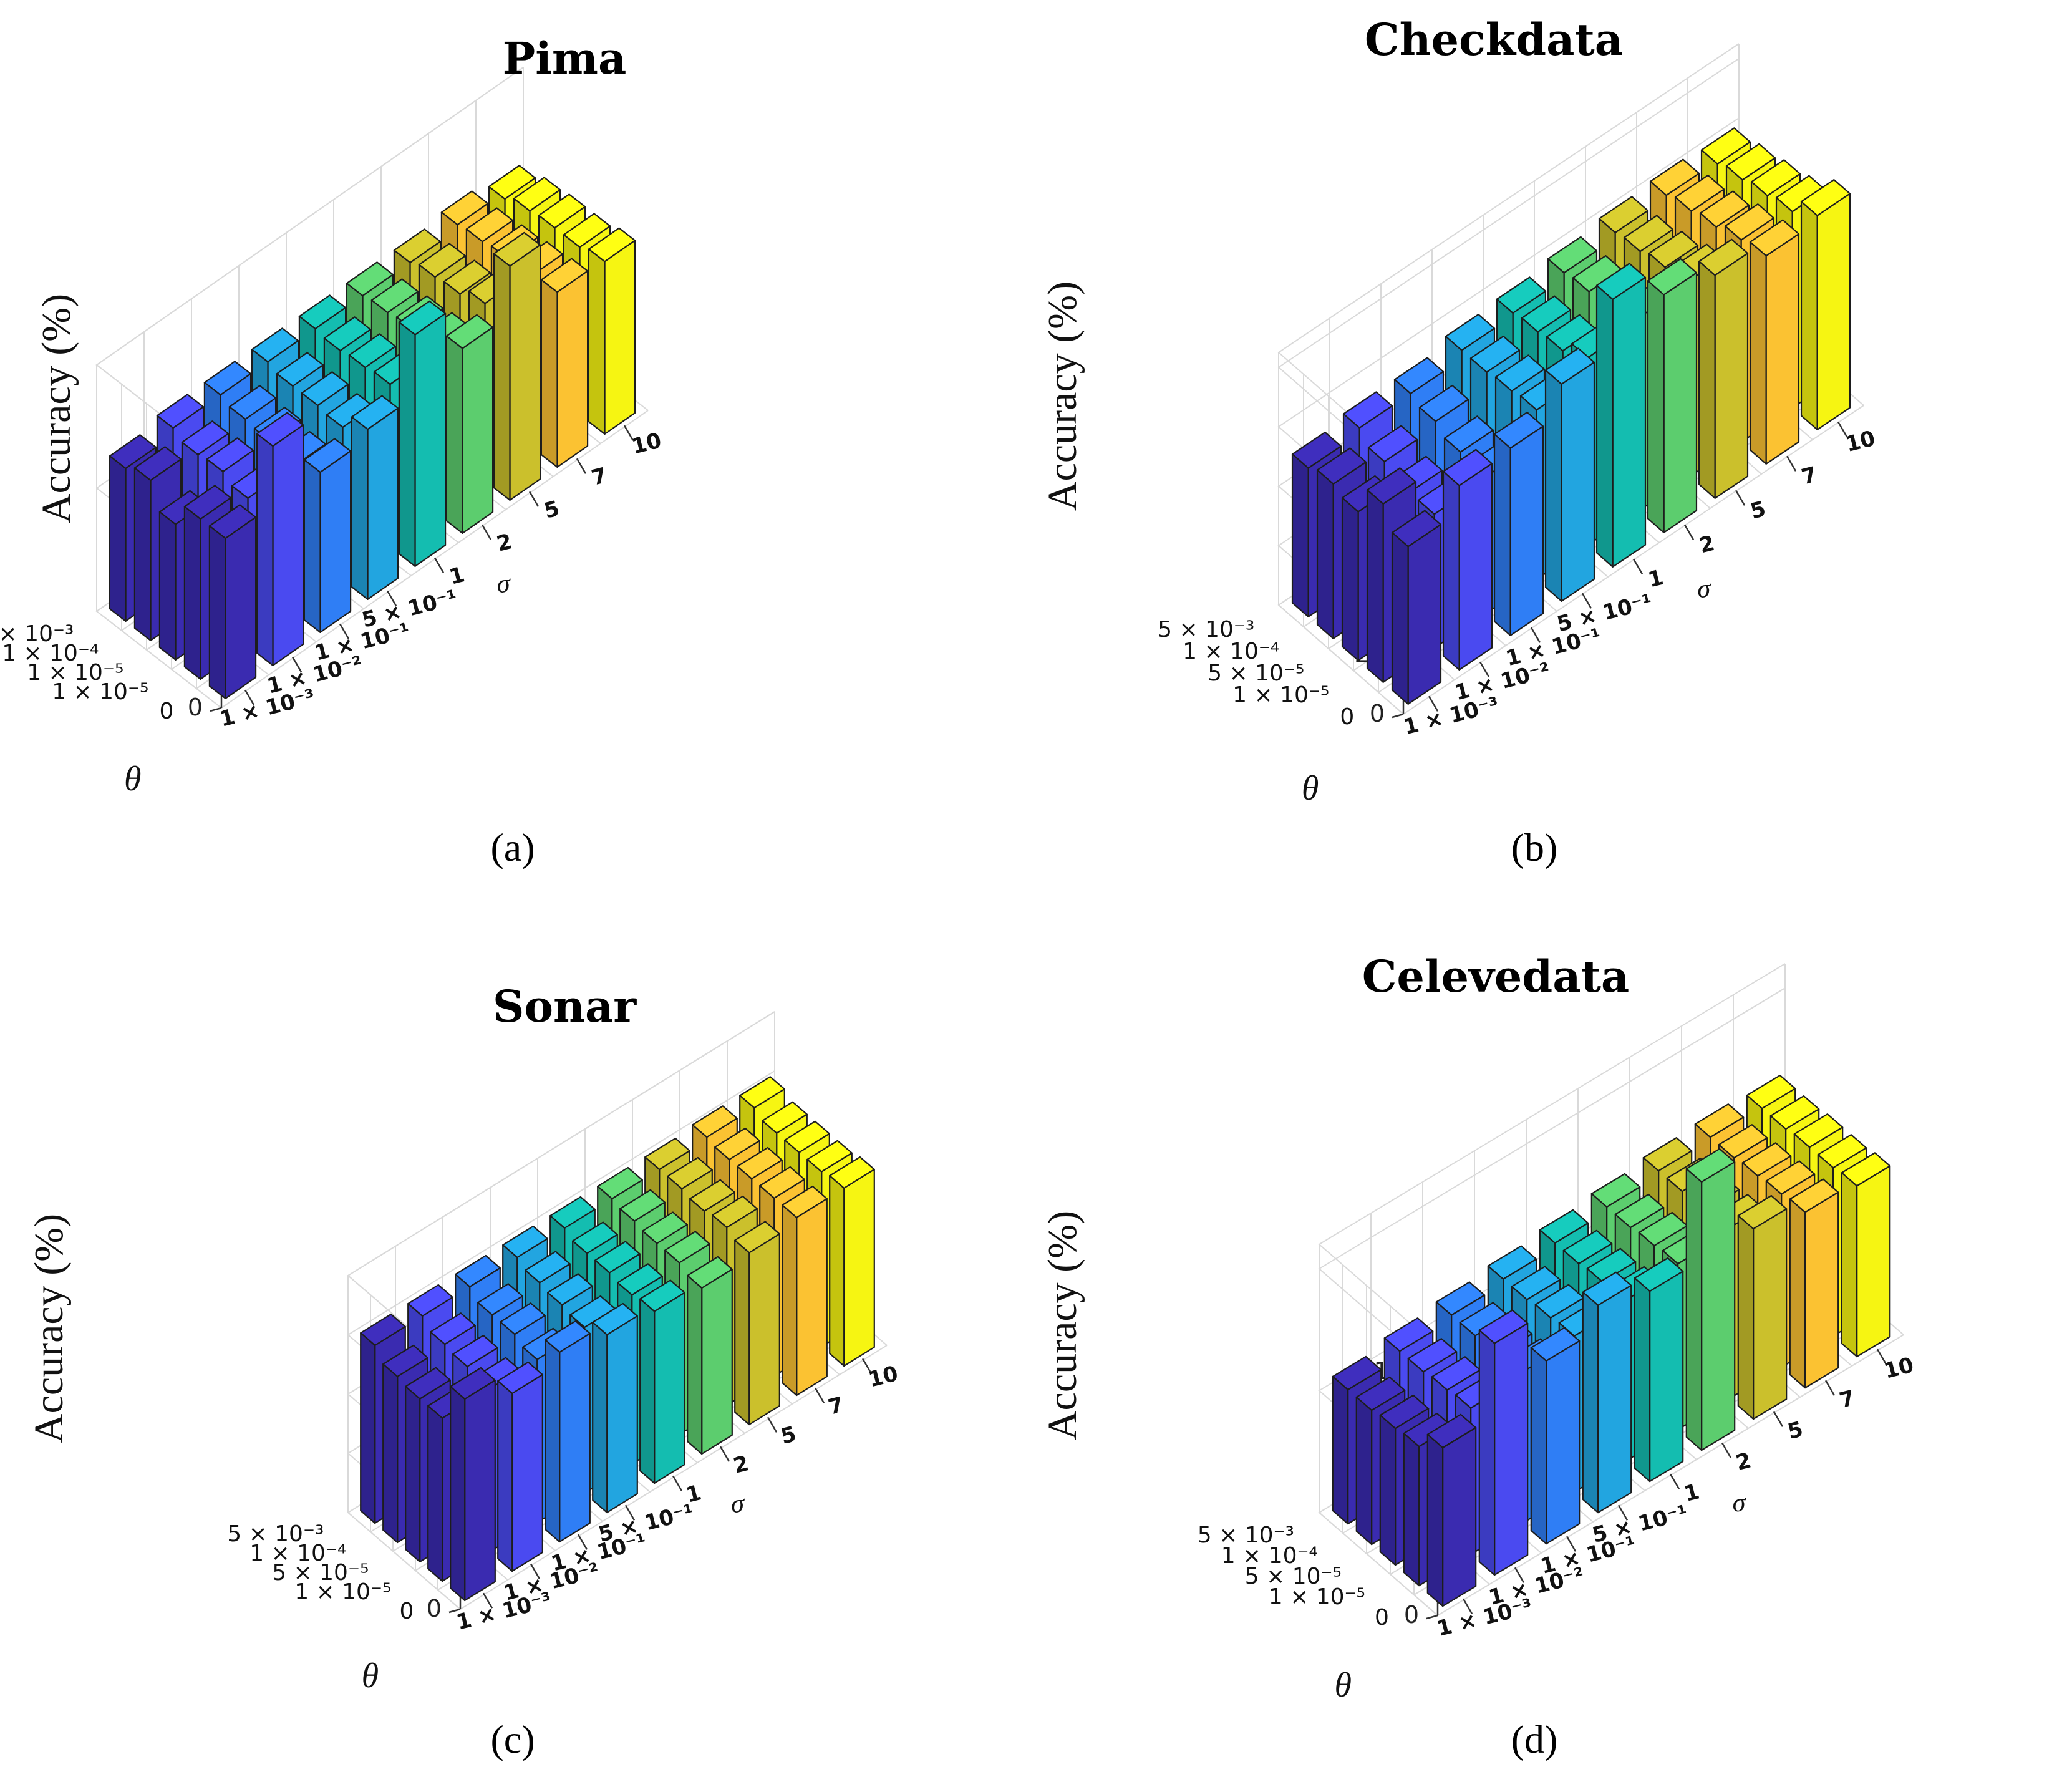 This screenshot has height=1777, width=2072. What do you see at coordinates (320, 1573) in the screenshot?
I see `theta-tick-label: 5 × 10⁻⁵` at bounding box center [320, 1573].